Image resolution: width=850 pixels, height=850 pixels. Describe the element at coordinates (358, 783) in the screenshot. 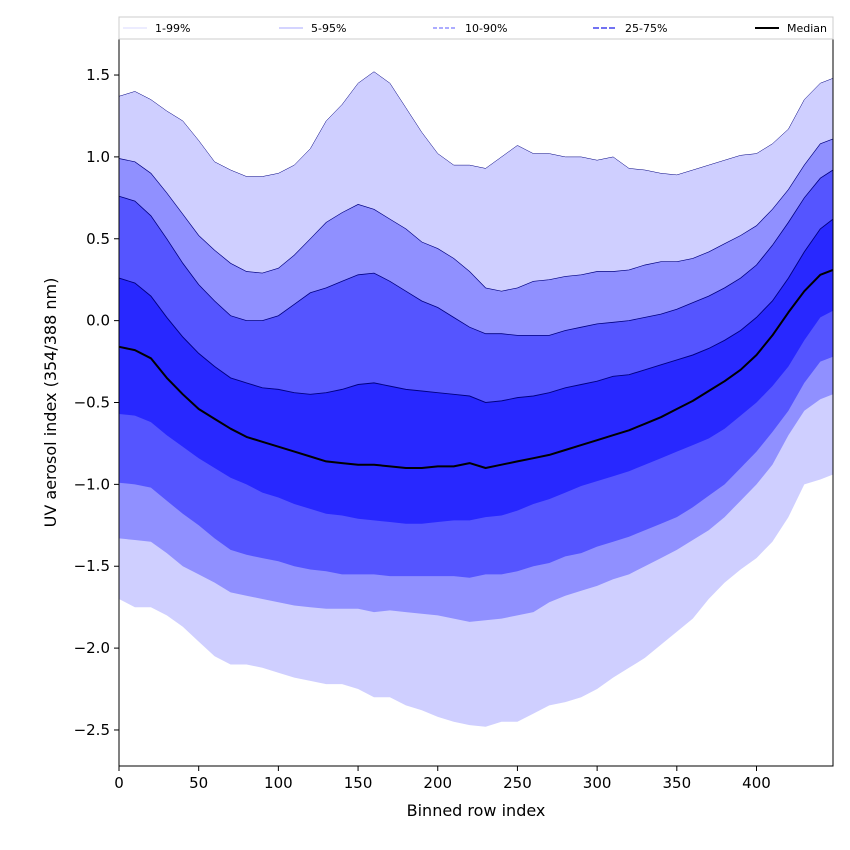

I see `x-tick-label: 150` at that location.